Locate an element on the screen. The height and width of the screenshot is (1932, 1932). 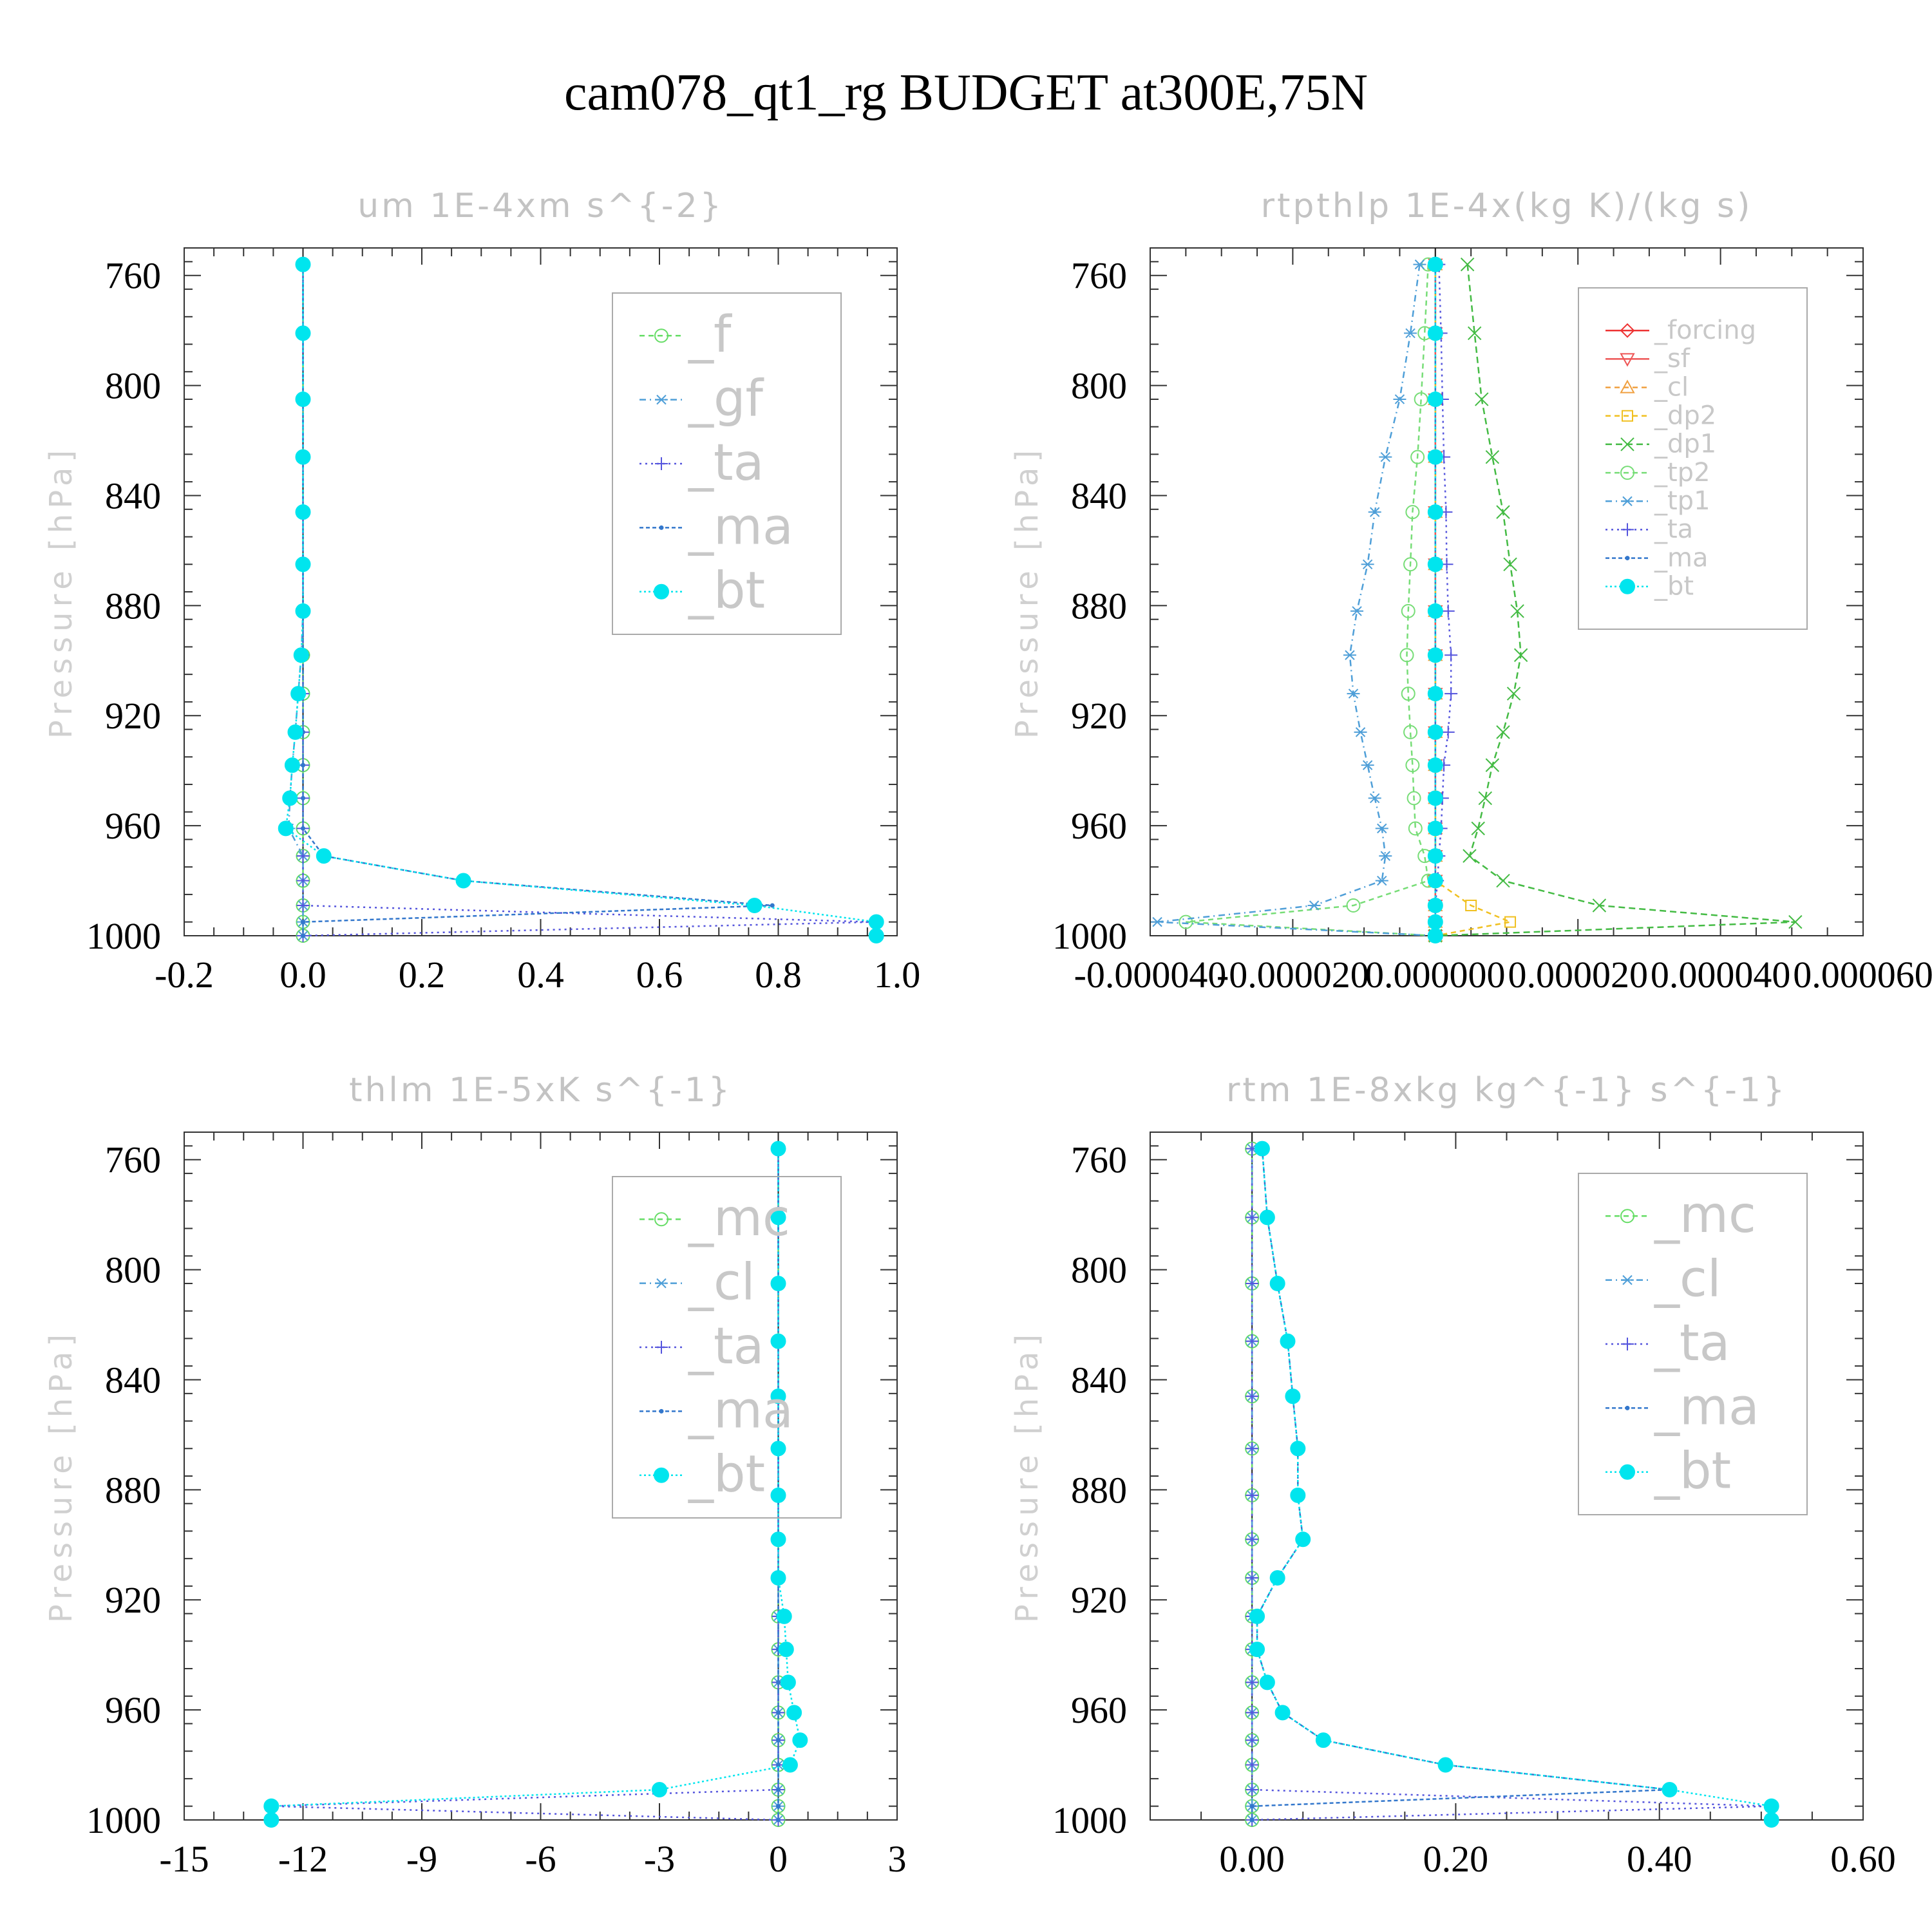
legend-label: _bt is located at coordinates (726, 1475).